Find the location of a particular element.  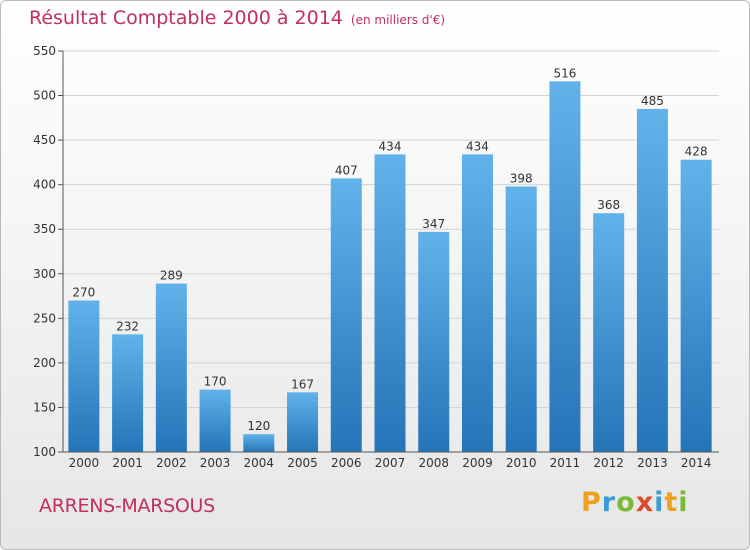

bar-value-label: 398 is located at coordinates (521, 178).